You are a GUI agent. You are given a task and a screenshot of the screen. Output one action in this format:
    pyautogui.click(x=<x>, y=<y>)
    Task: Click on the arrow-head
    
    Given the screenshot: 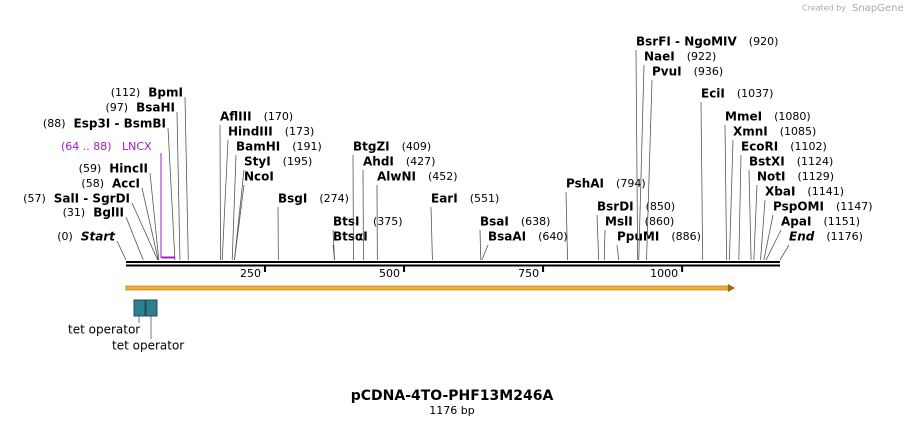 What is the action you would take?
    pyautogui.click(x=731, y=288)
    